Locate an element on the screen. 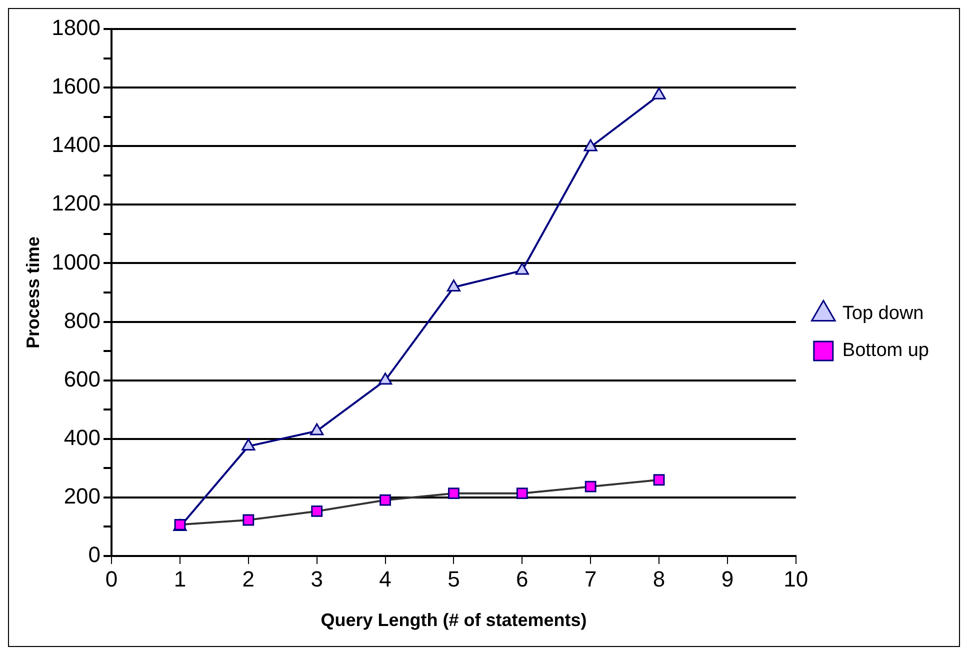 The image size is (968, 655). y-tick-label: 1800 is located at coordinates (76, 27).